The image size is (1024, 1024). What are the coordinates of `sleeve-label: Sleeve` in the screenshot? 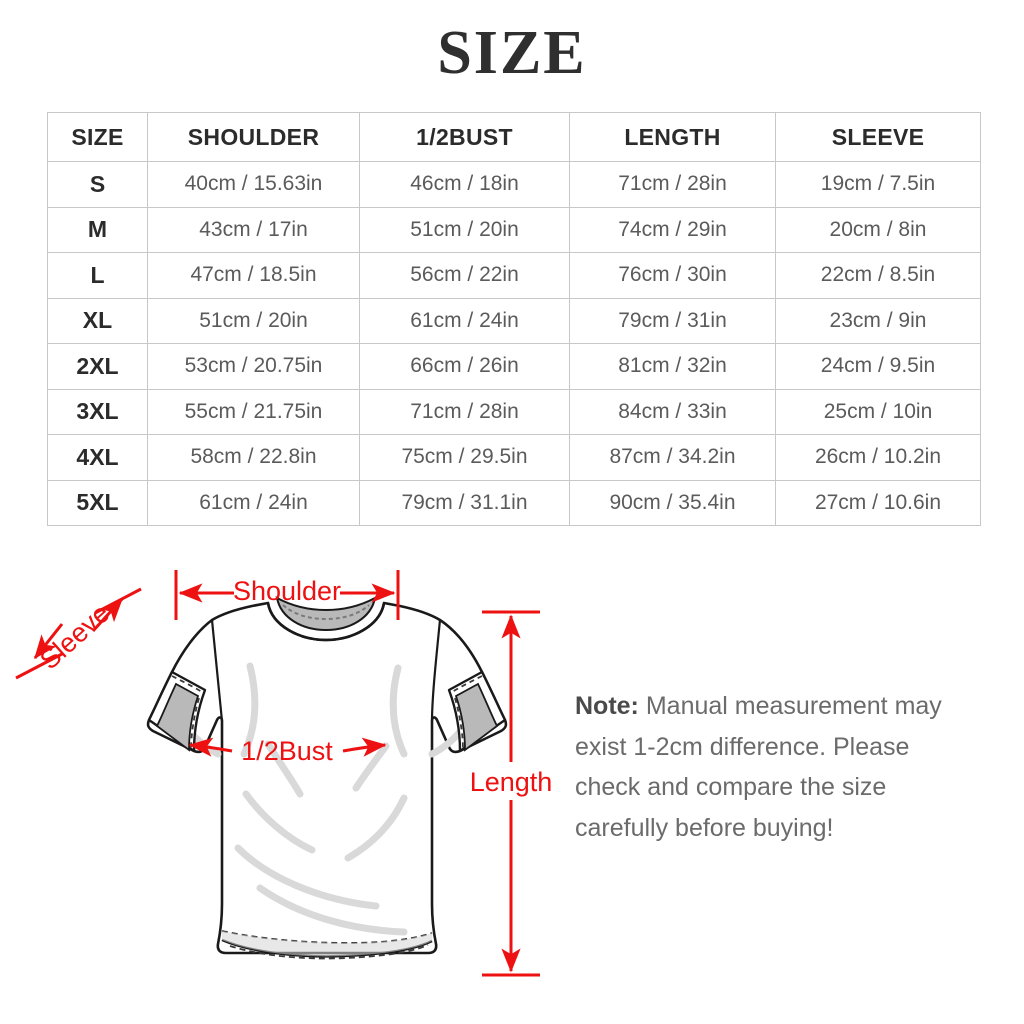 It's located at (74, 637).